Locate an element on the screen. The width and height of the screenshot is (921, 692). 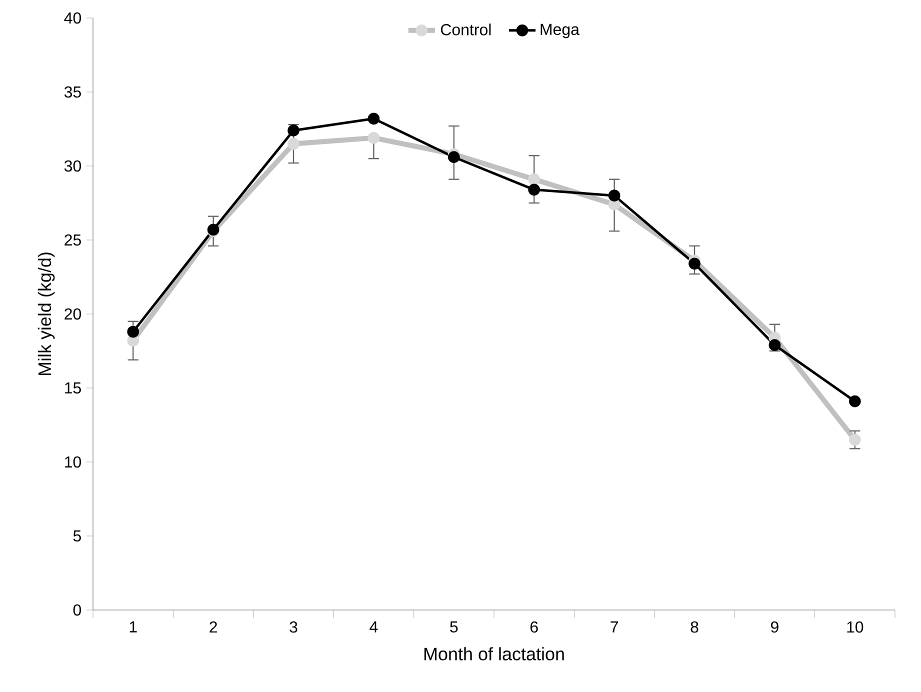
y-tick-label: 40 is located at coordinates (73, 18).